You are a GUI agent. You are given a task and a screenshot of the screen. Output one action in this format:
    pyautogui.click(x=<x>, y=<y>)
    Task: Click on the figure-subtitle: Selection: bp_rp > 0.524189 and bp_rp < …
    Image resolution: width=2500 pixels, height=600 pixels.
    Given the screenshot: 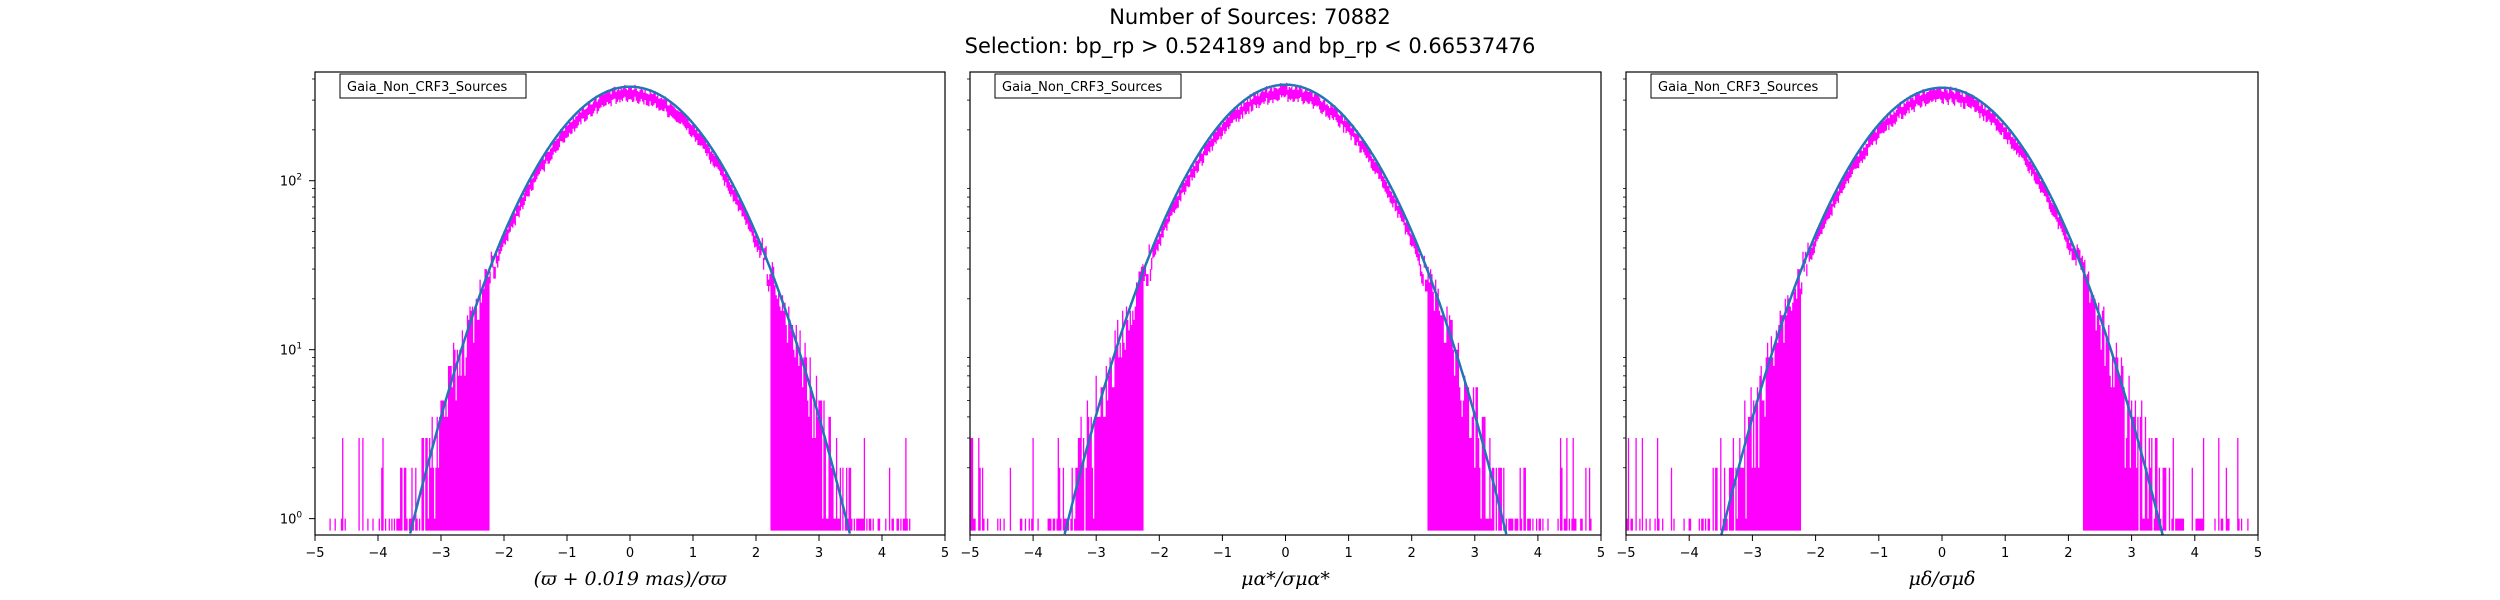 What is the action you would take?
    pyautogui.click(x=1250, y=46)
    